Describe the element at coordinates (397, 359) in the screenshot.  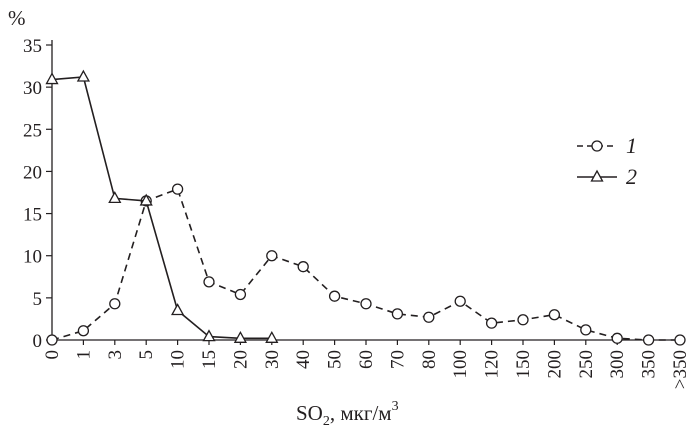
I see `x-tick-label: 70` at that location.